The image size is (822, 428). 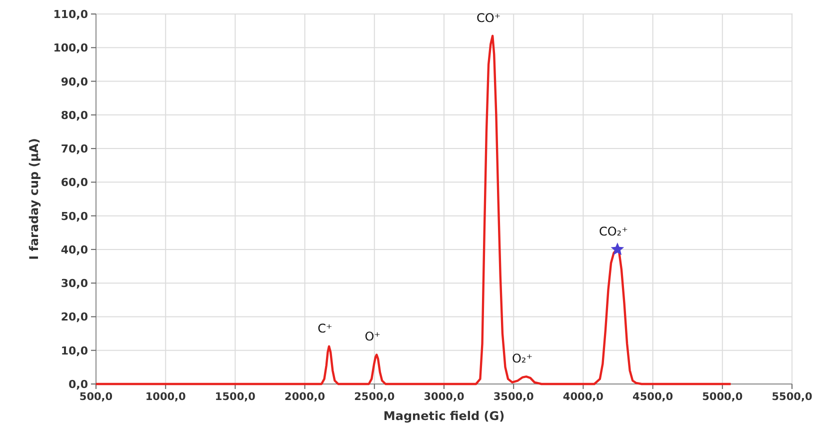 What do you see at coordinates (78, 384) in the screenshot?
I see `y-tick-label: 0,0` at bounding box center [78, 384].